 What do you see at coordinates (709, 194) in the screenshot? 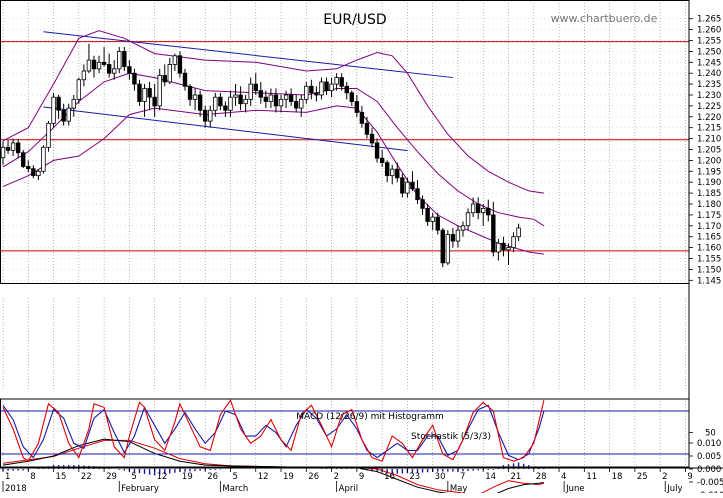
I see `price-tick-label: 1.185` at bounding box center [709, 194].